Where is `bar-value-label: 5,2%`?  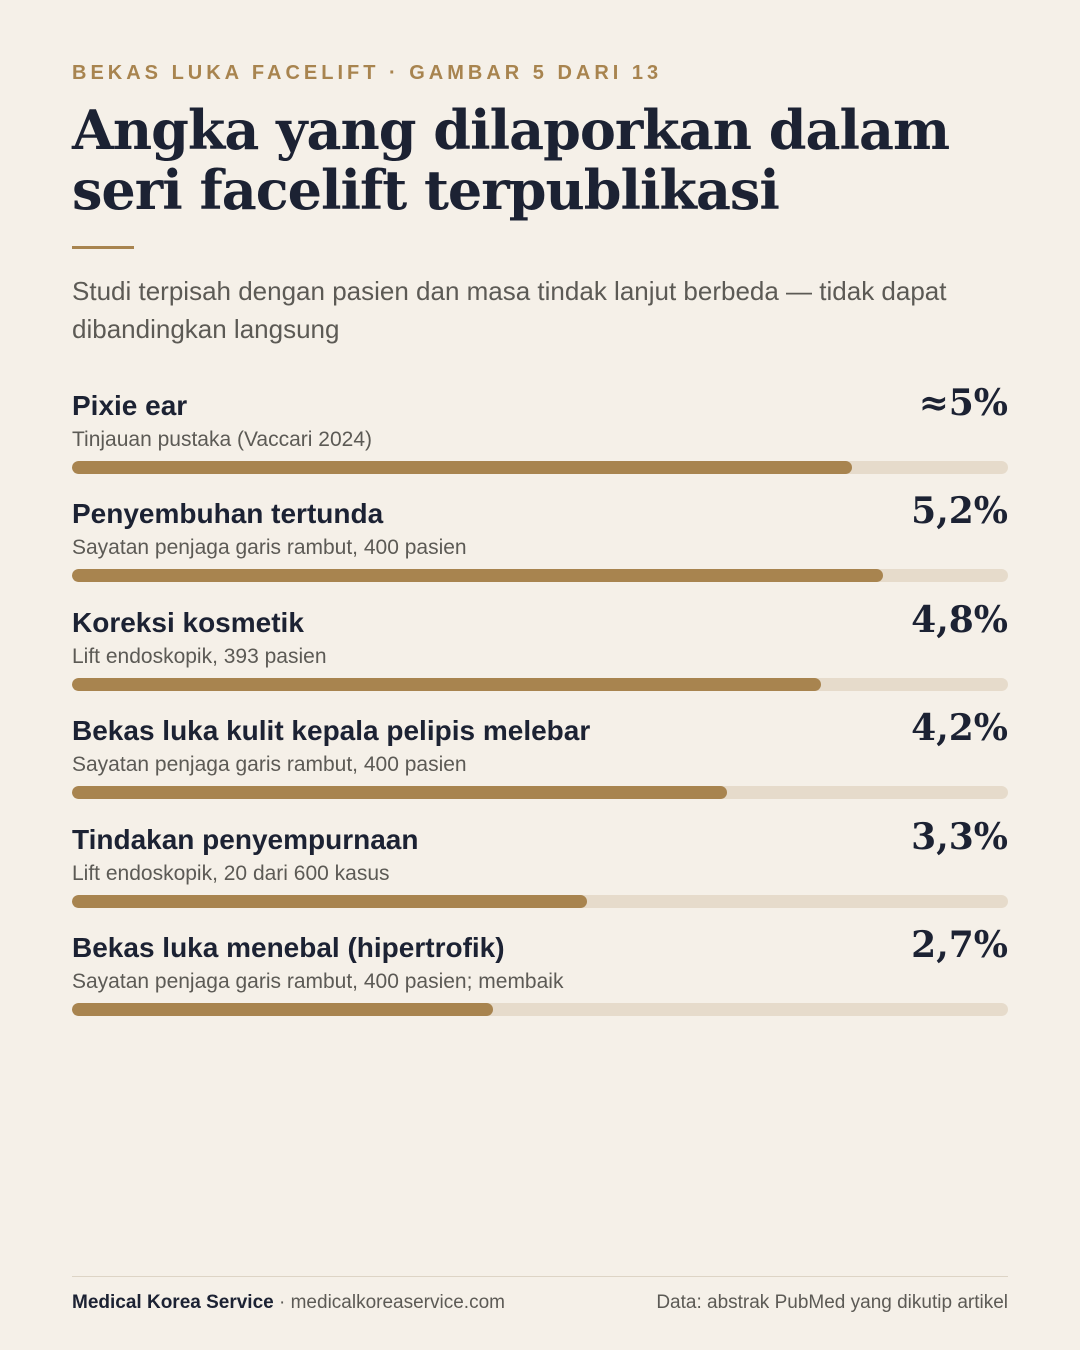 bar-value-label: 5,2% is located at coordinates (959, 511).